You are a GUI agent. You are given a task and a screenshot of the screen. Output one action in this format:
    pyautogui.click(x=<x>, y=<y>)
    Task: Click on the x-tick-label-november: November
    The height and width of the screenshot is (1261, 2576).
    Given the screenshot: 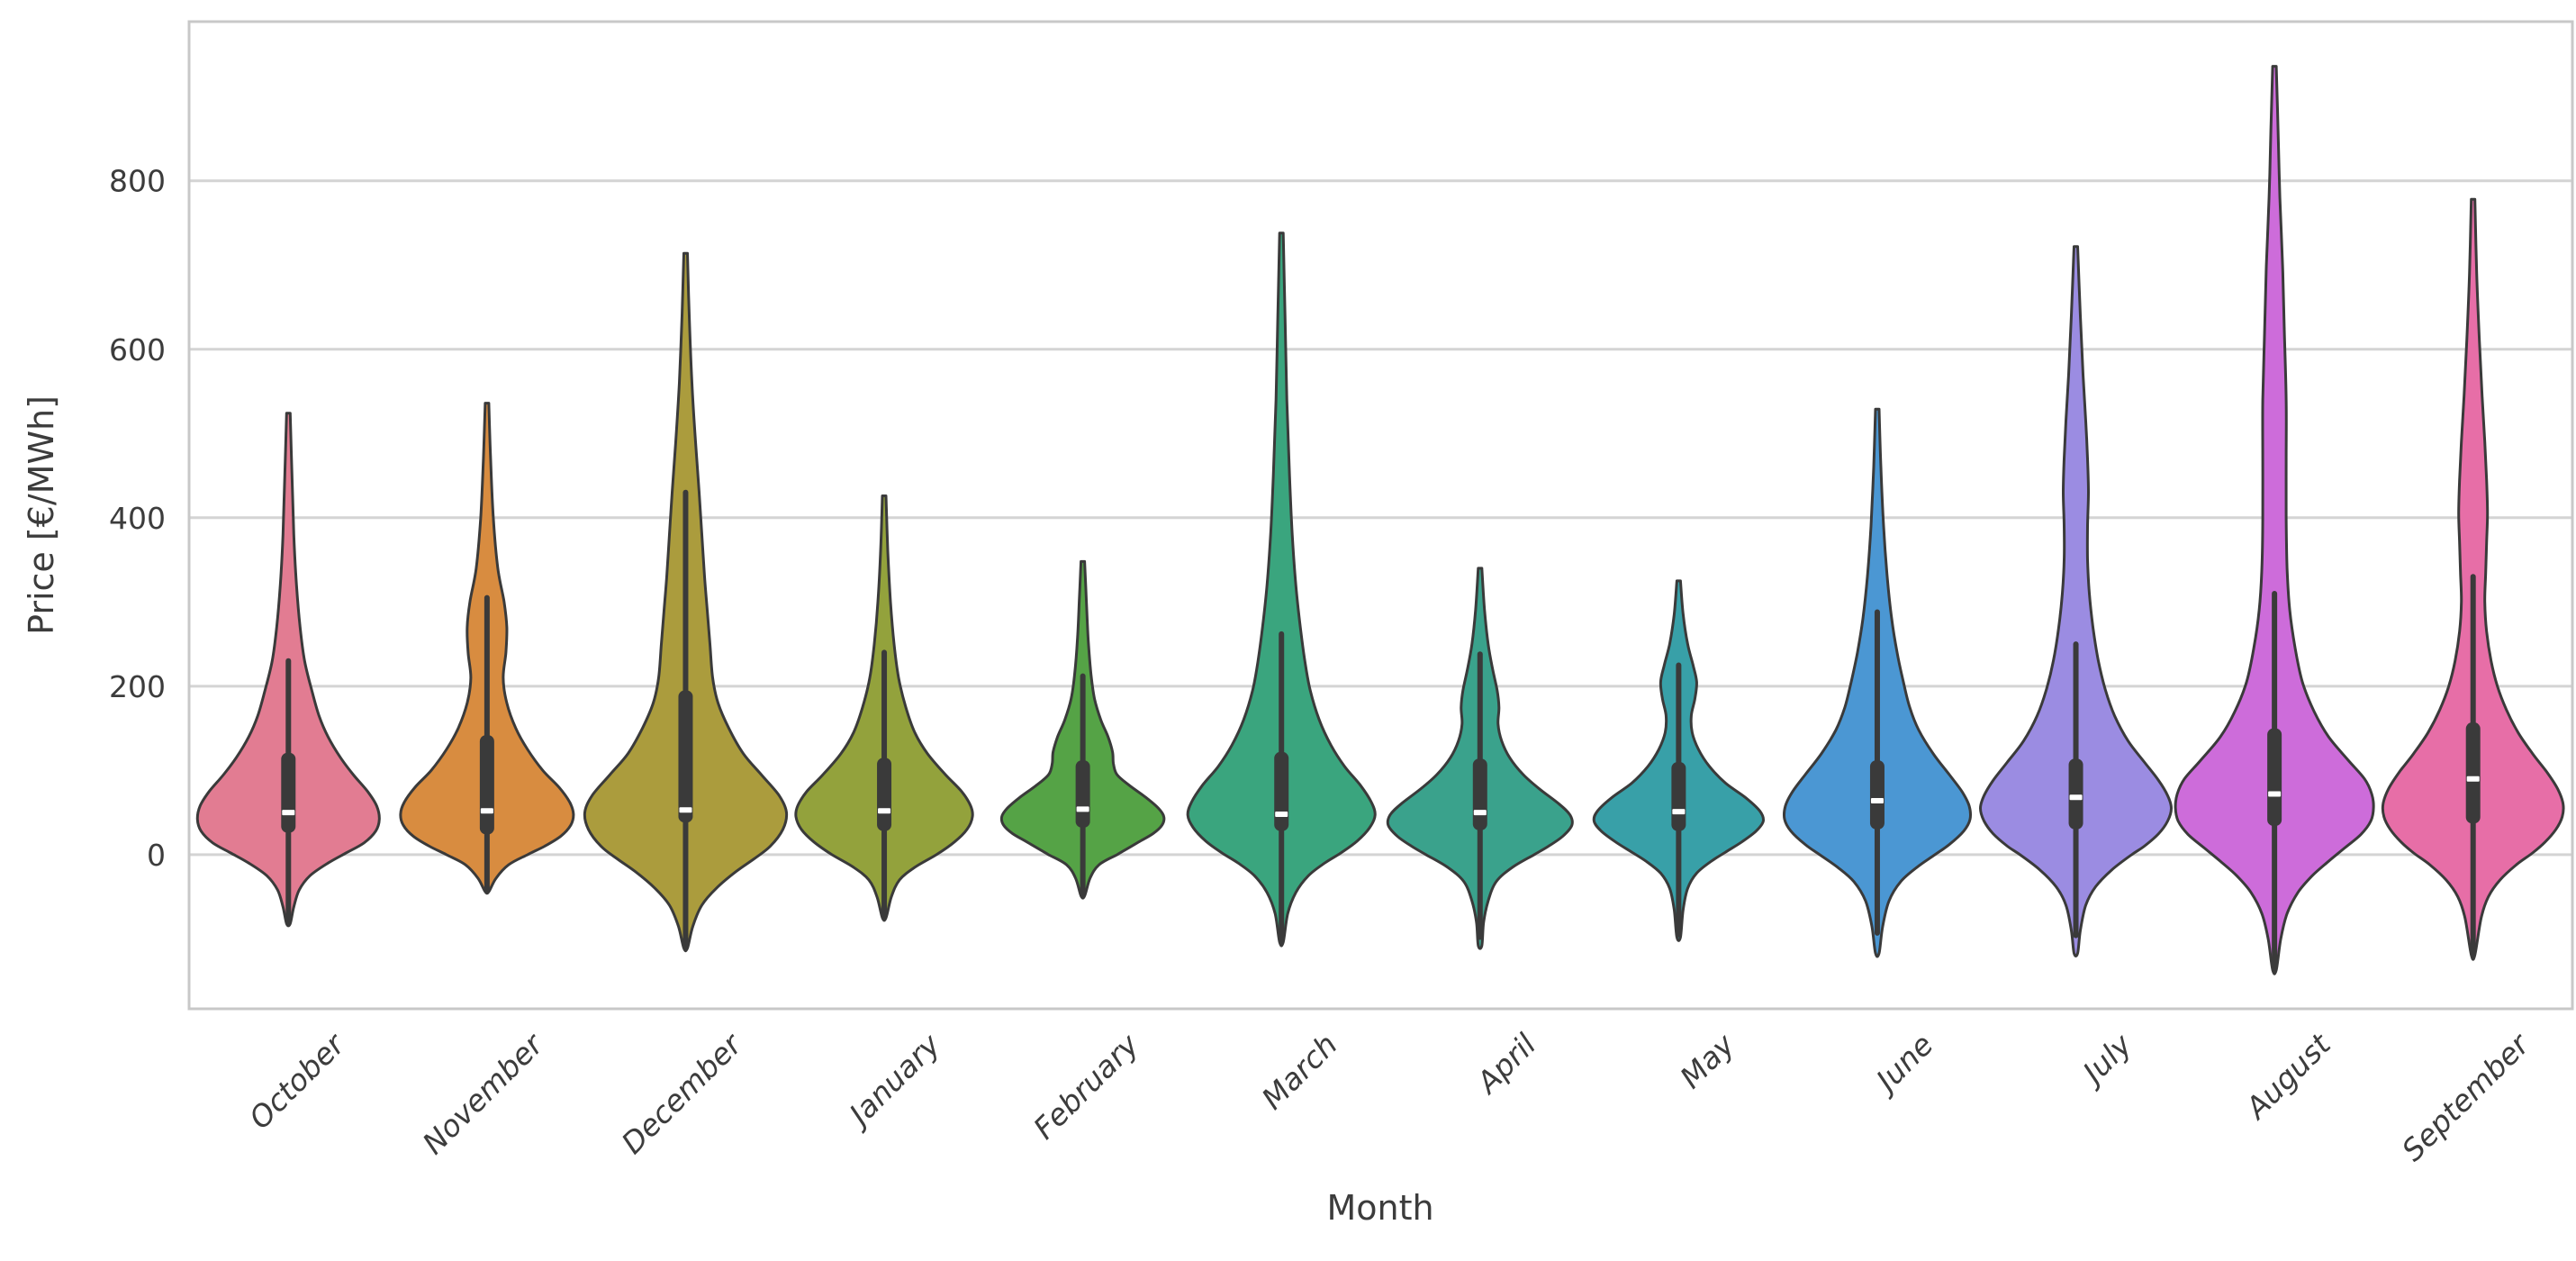 What is the action you would take?
    pyautogui.click(x=484, y=1093)
    